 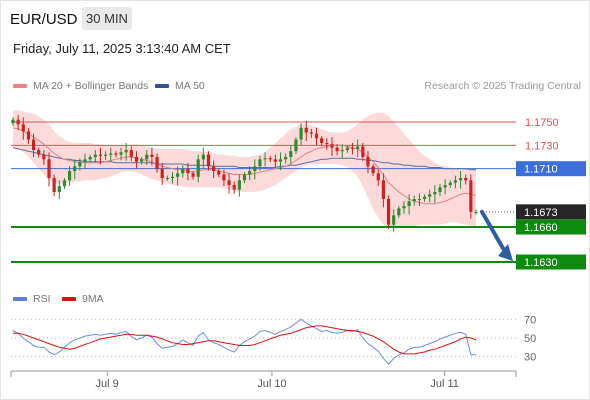 I want to click on legend-rsi: RSI, so click(x=32, y=299).